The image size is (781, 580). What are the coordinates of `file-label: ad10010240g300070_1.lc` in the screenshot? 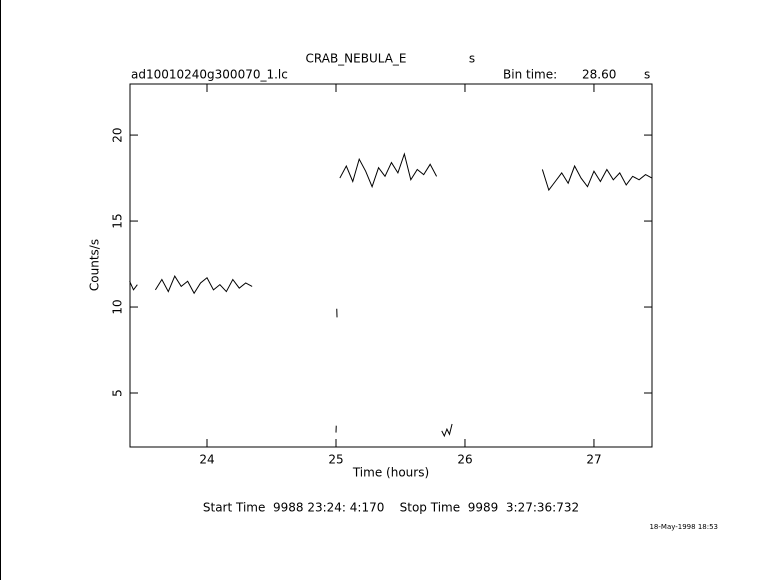 It's located at (209, 75).